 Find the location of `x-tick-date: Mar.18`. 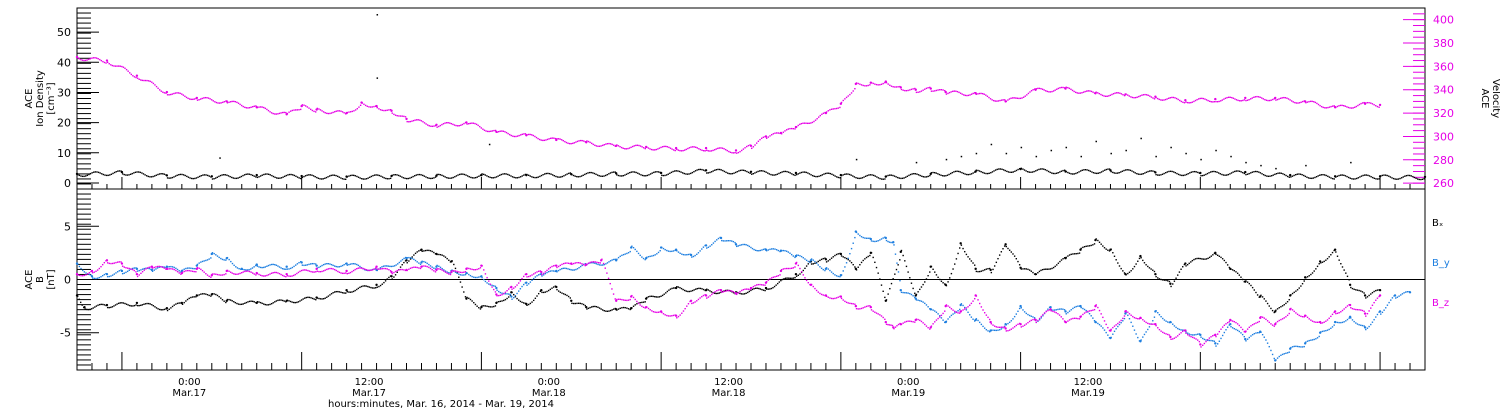

x-tick-date: Mar.18 is located at coordinates (729, 393).